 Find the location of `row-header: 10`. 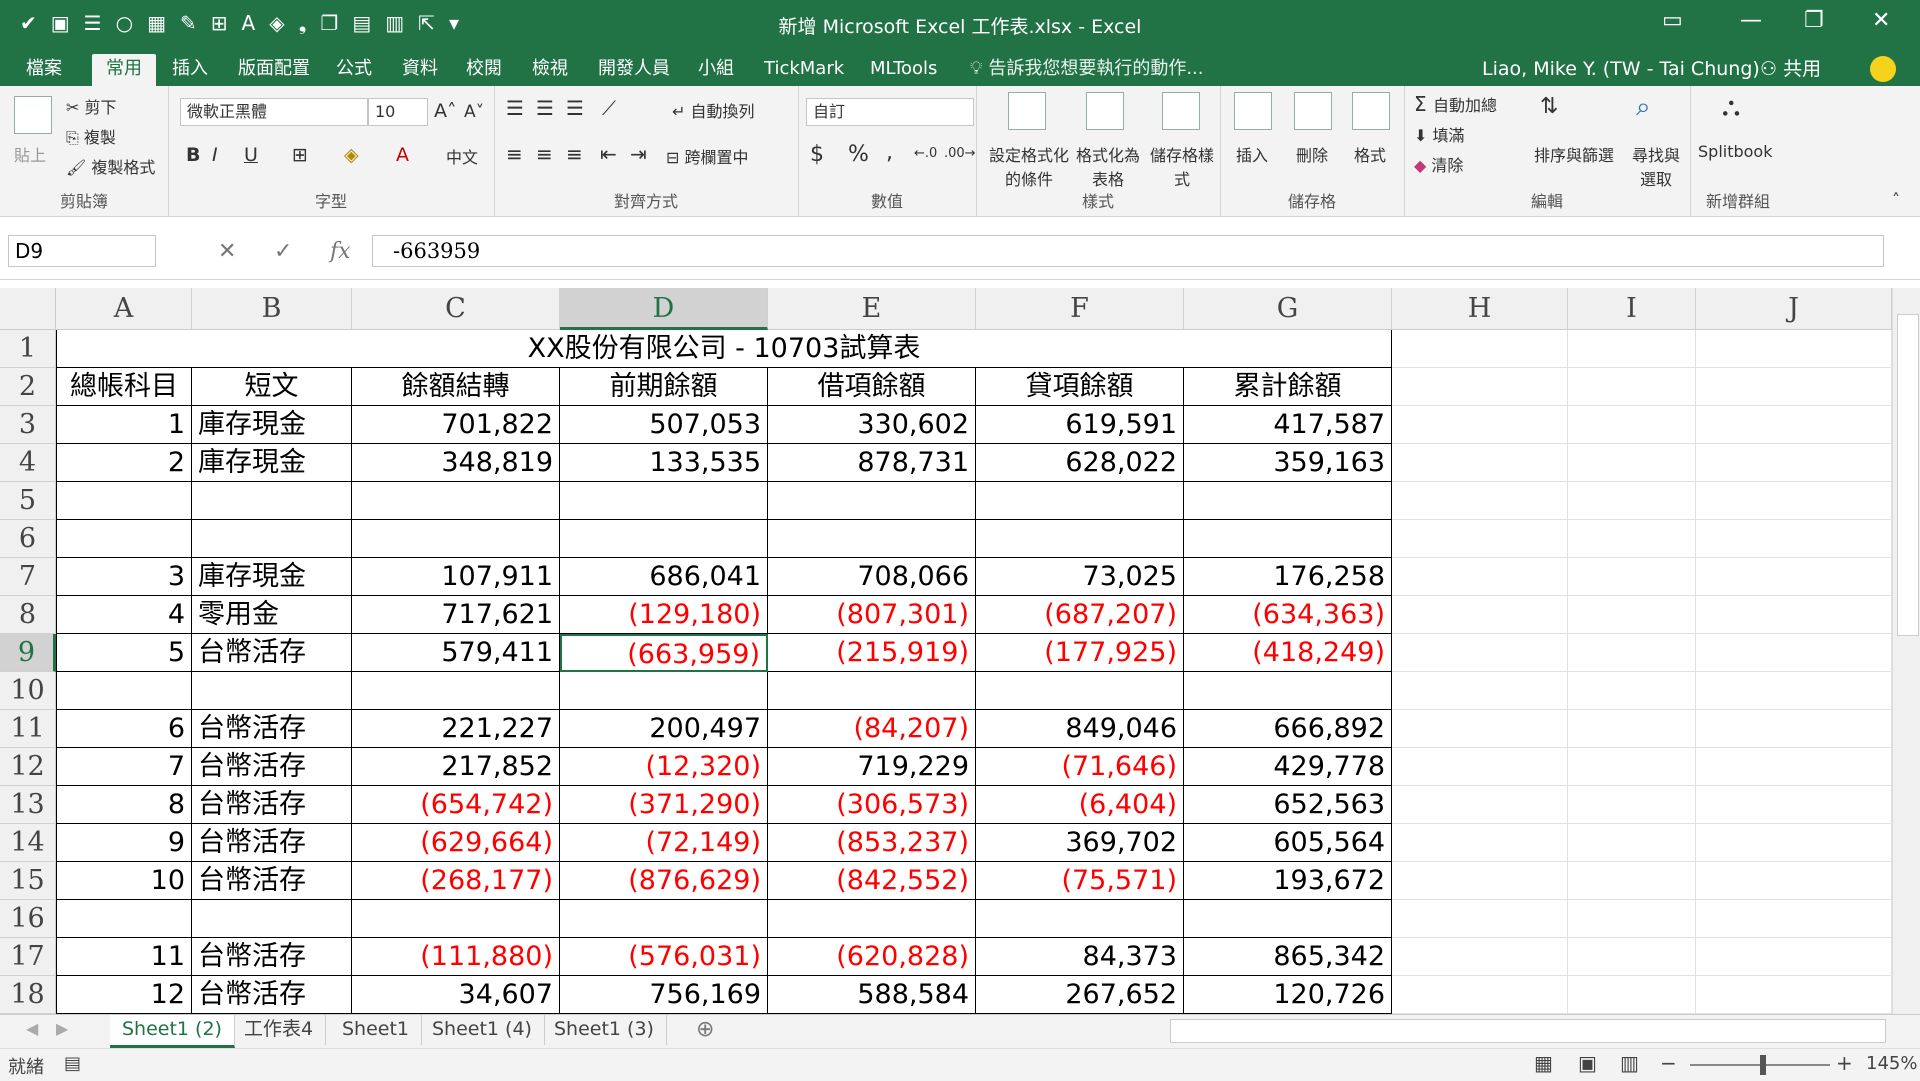

row-header: 10 is located at coordinates (28, 691).